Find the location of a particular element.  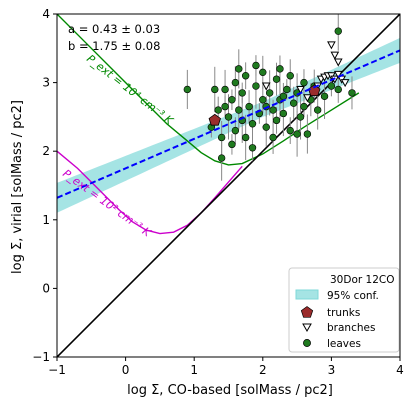

x-tick-label: −1 is located at coordinates (57, 370).